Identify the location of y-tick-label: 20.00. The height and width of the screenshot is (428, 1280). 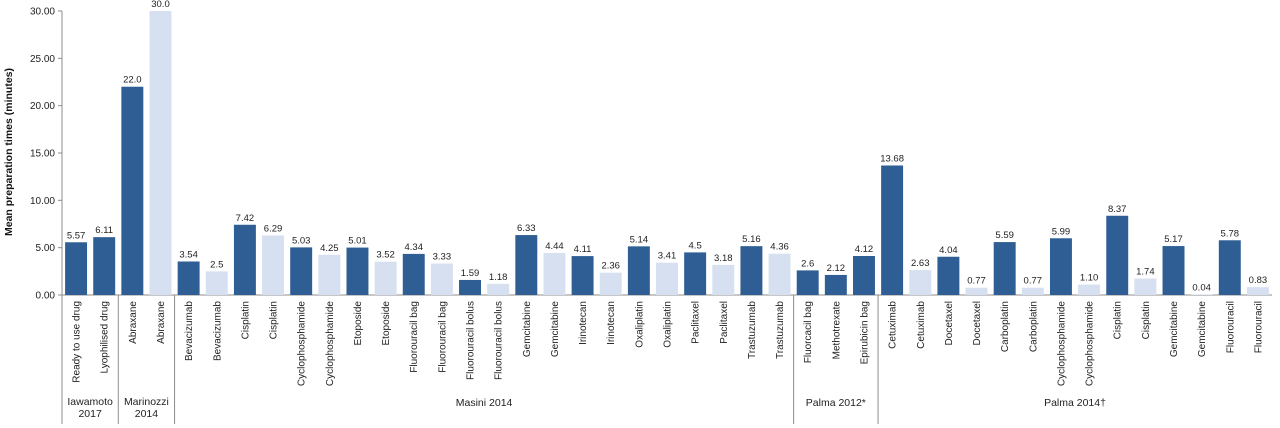
(42, 106).